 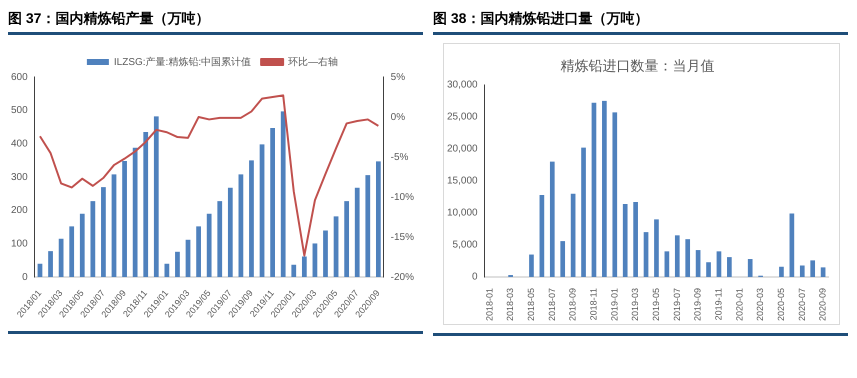 What do you see at coordinates (551, 304) in the screenshot?
I see `x-tick-label: 2018-07` at bounding box center [551, 304].